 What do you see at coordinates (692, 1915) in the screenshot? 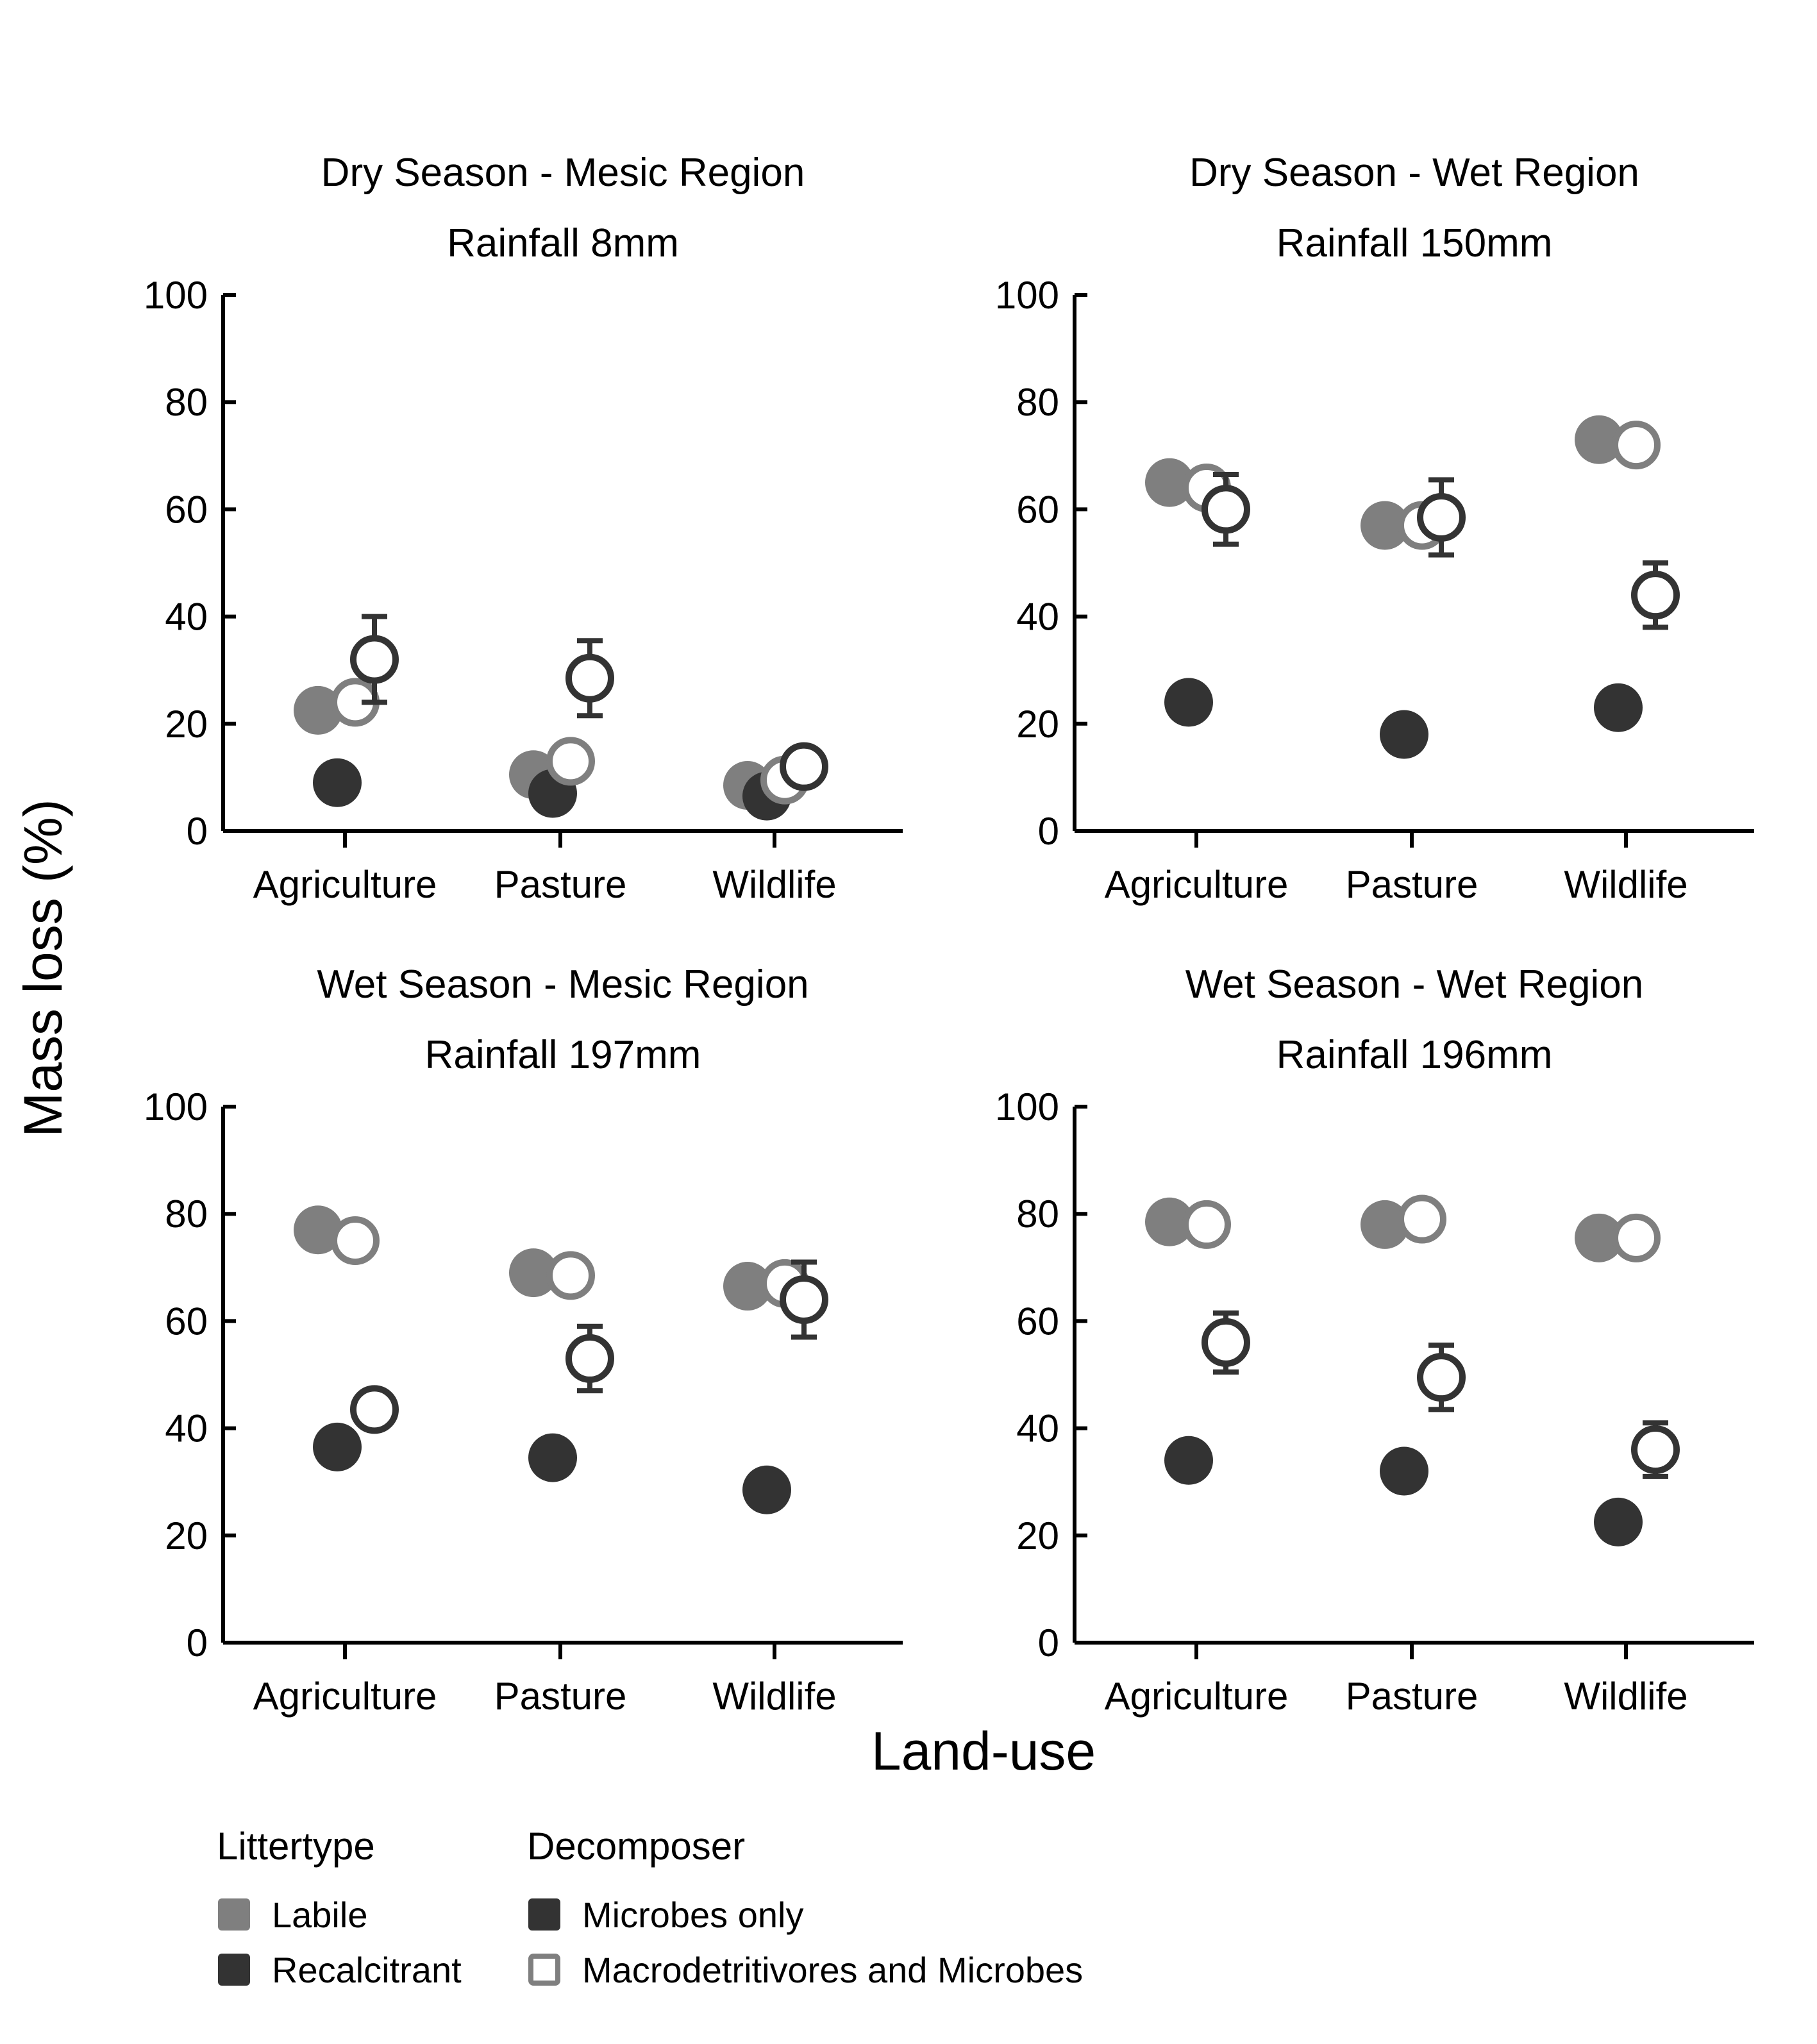
I see `legend-label-microbes-only: Microbes only` at bounding box center [692, 1915].